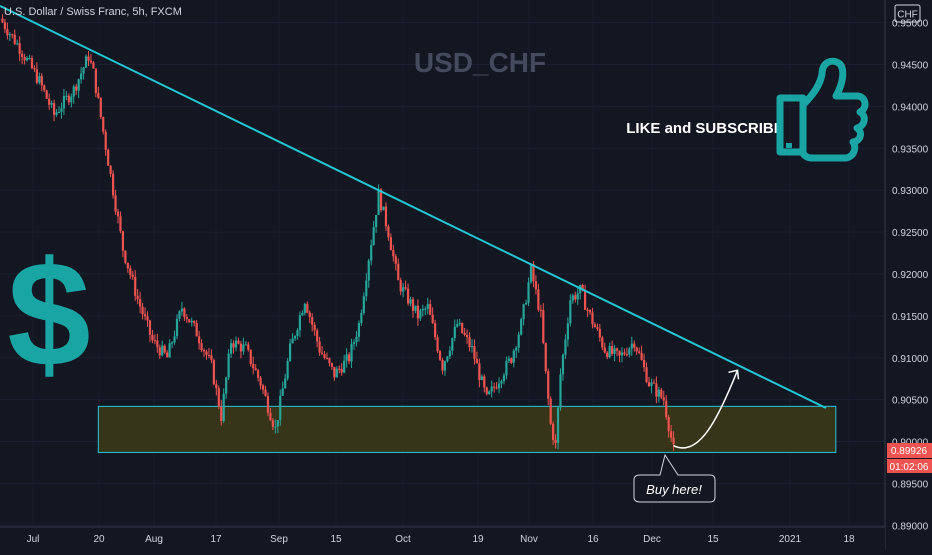 The height and width of the screenshot is (555, 932). What do you see at coordinates (706, 409) in the screenshot?
I see `forecast-arrow-group` at bounding box center [706, 409].